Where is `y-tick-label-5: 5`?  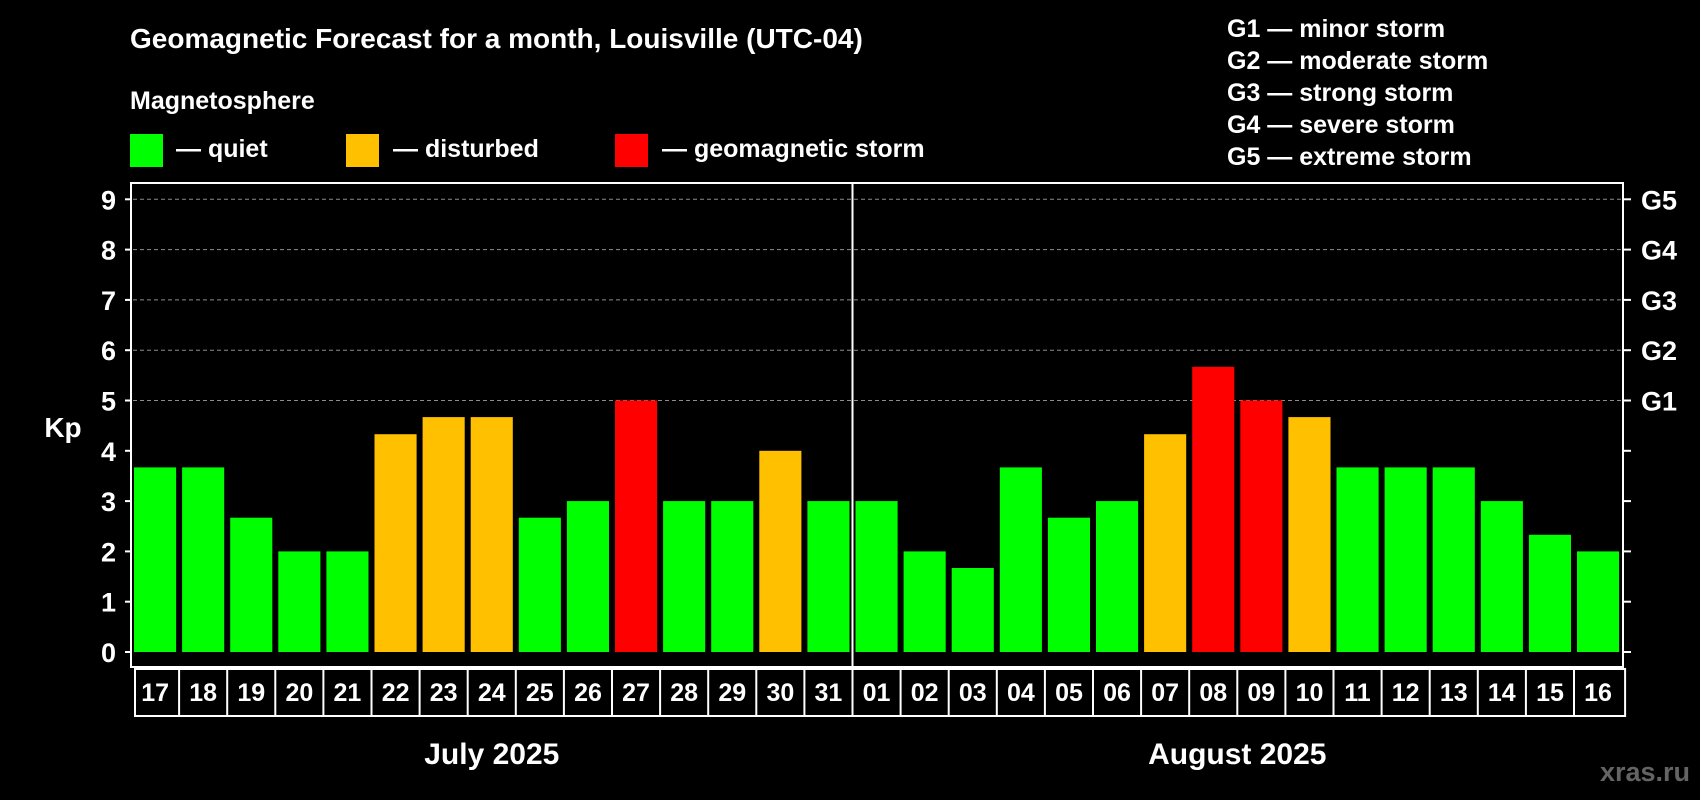
y-tick-label-5: 5 is located at coordinates (108, 402).